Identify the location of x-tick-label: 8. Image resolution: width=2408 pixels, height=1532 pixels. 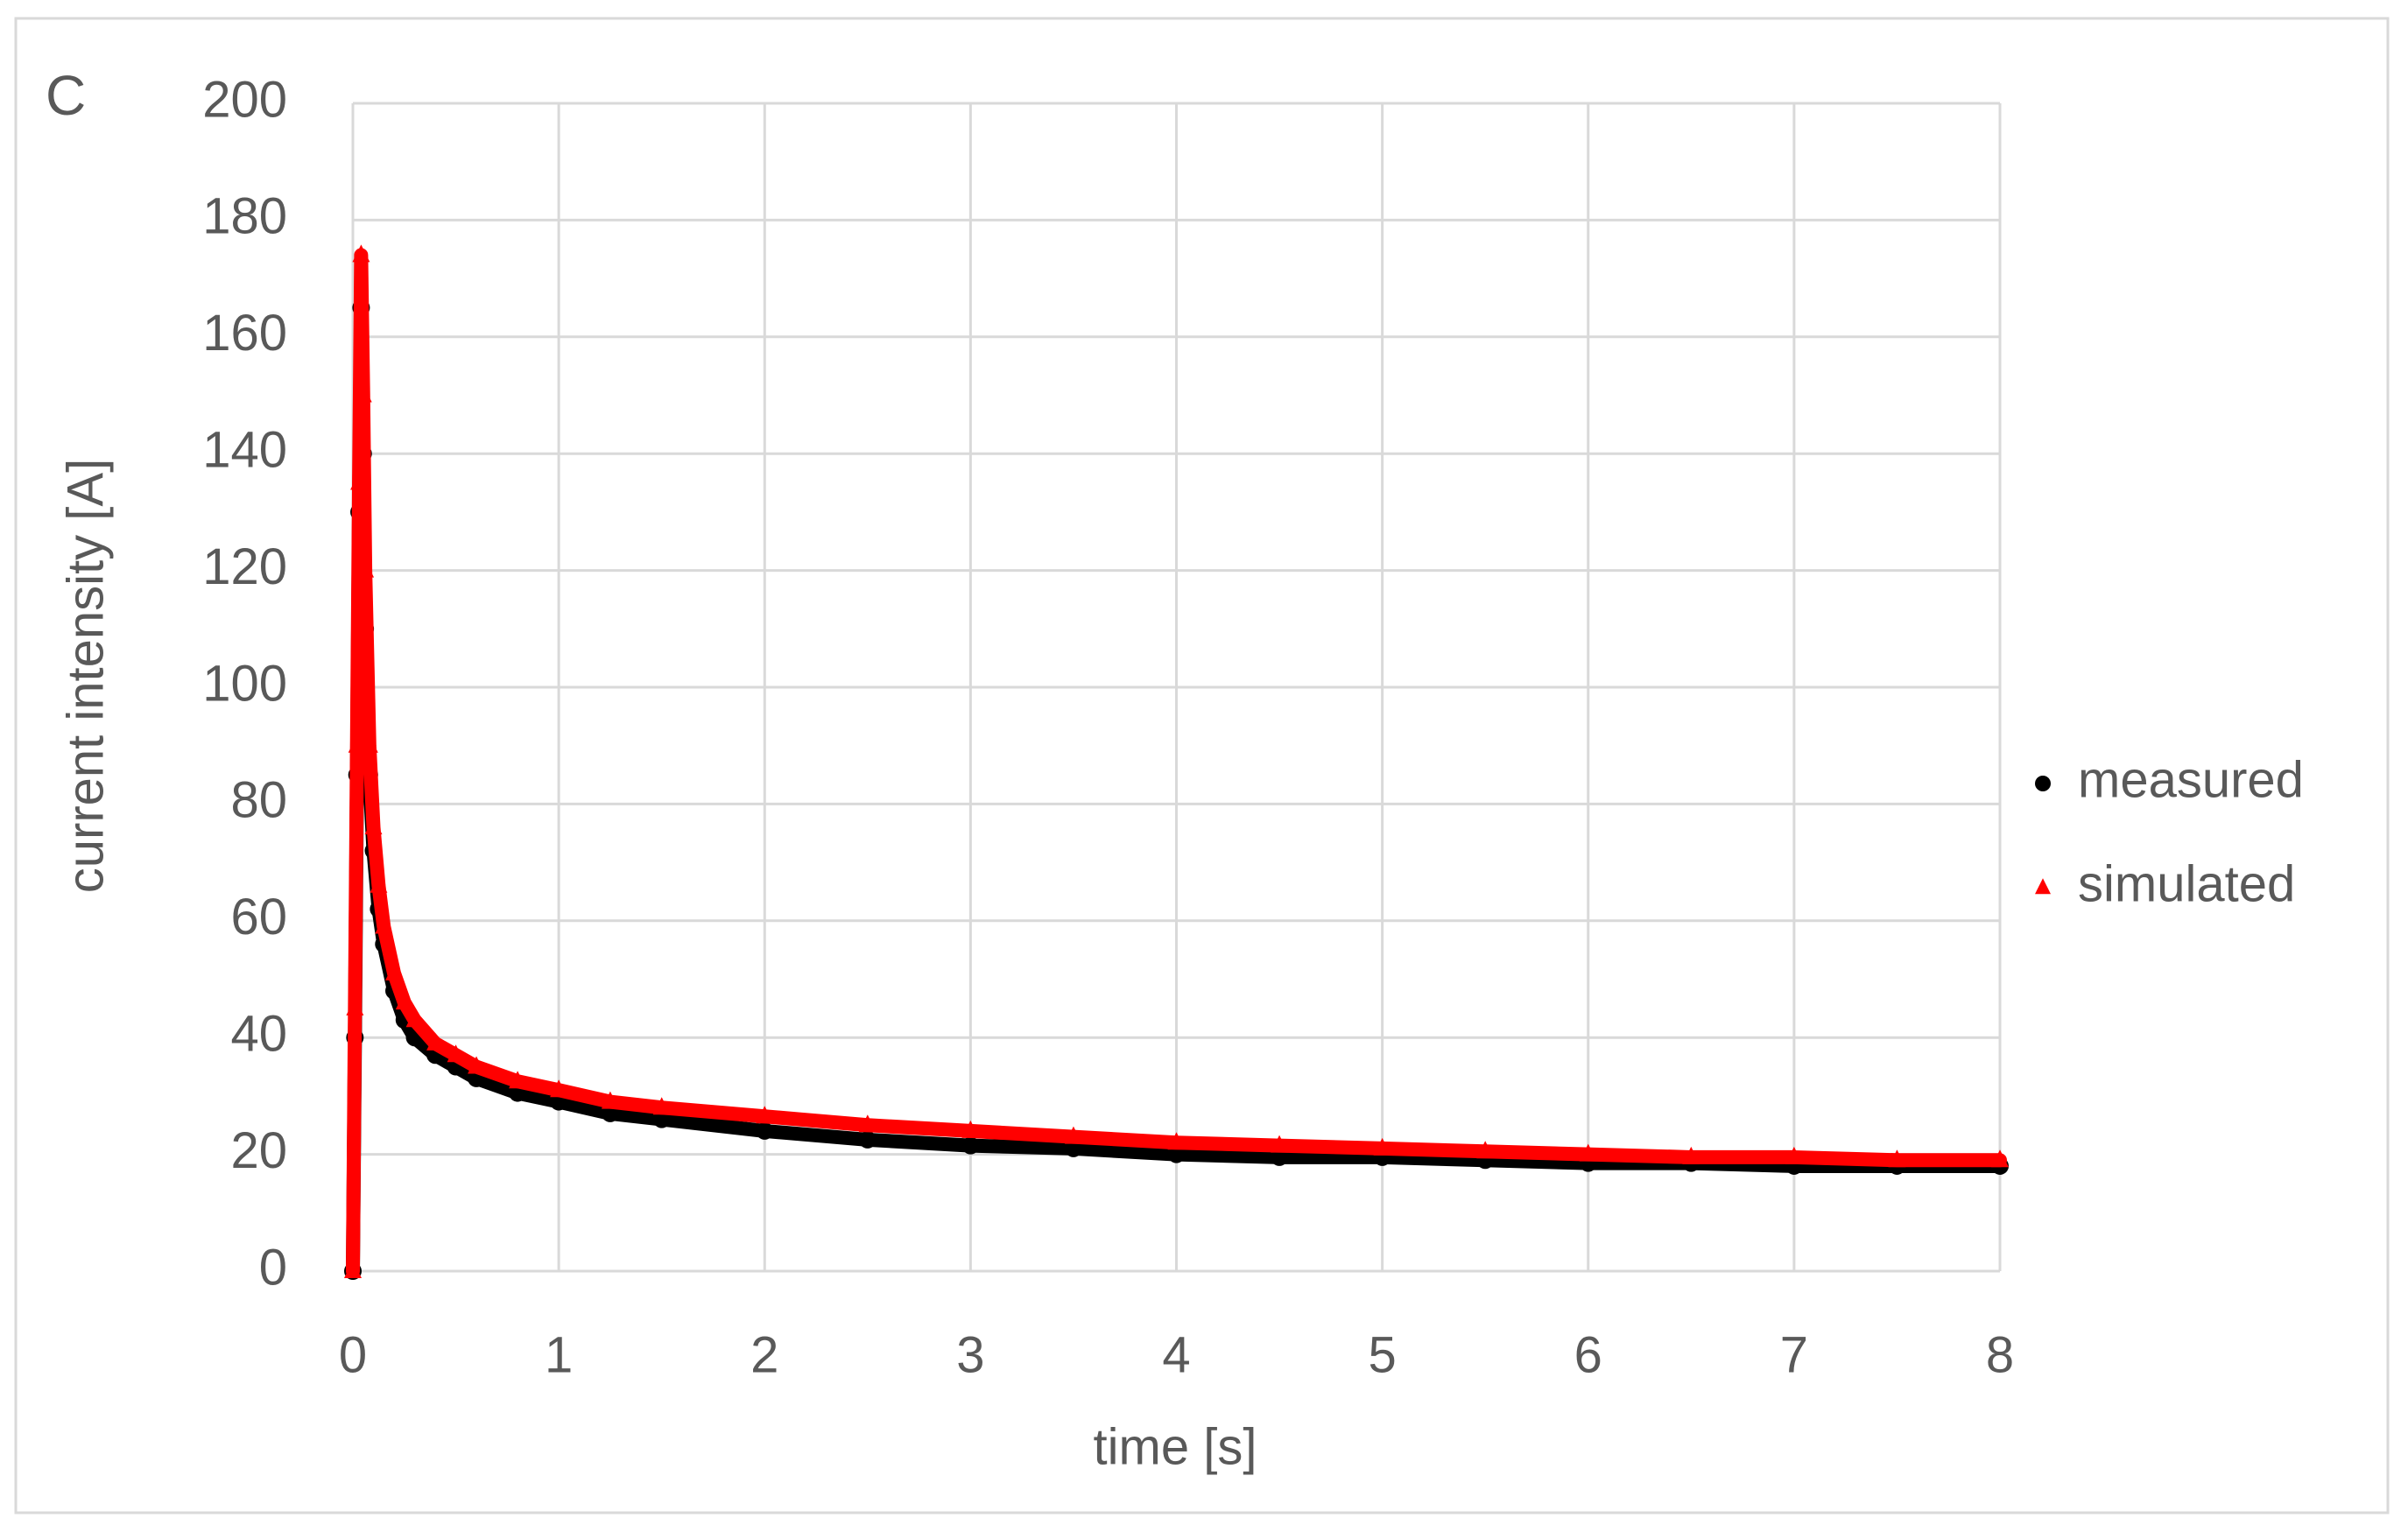
(2000, 1355).